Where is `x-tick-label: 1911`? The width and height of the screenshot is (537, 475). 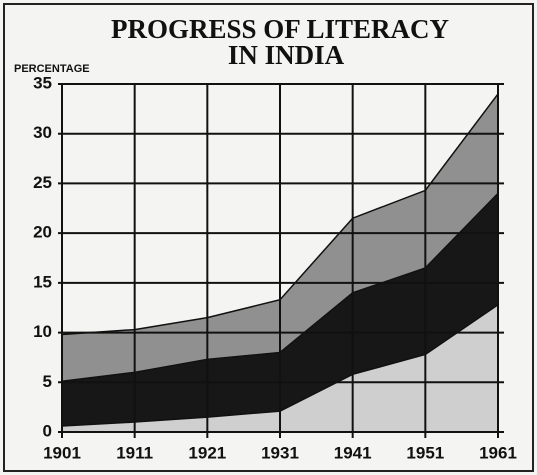
x-tick-label: 1911 is located at coordinates (134, 452).